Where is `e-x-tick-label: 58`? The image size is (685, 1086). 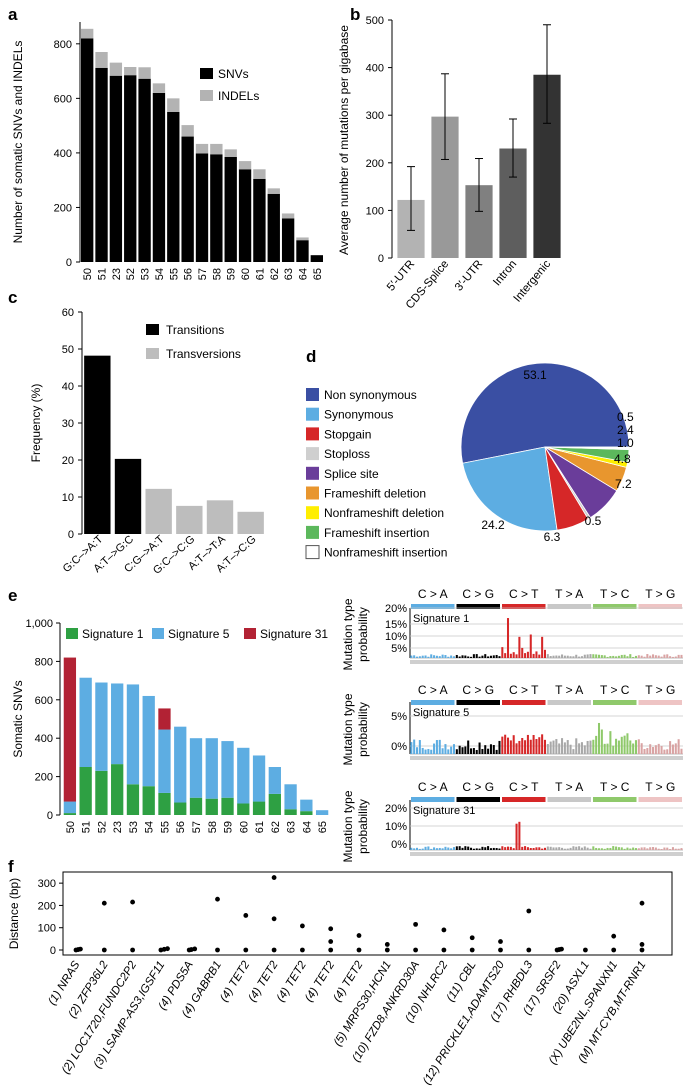
e-x-tick-label: 58 is located at coordinates (213, 827).